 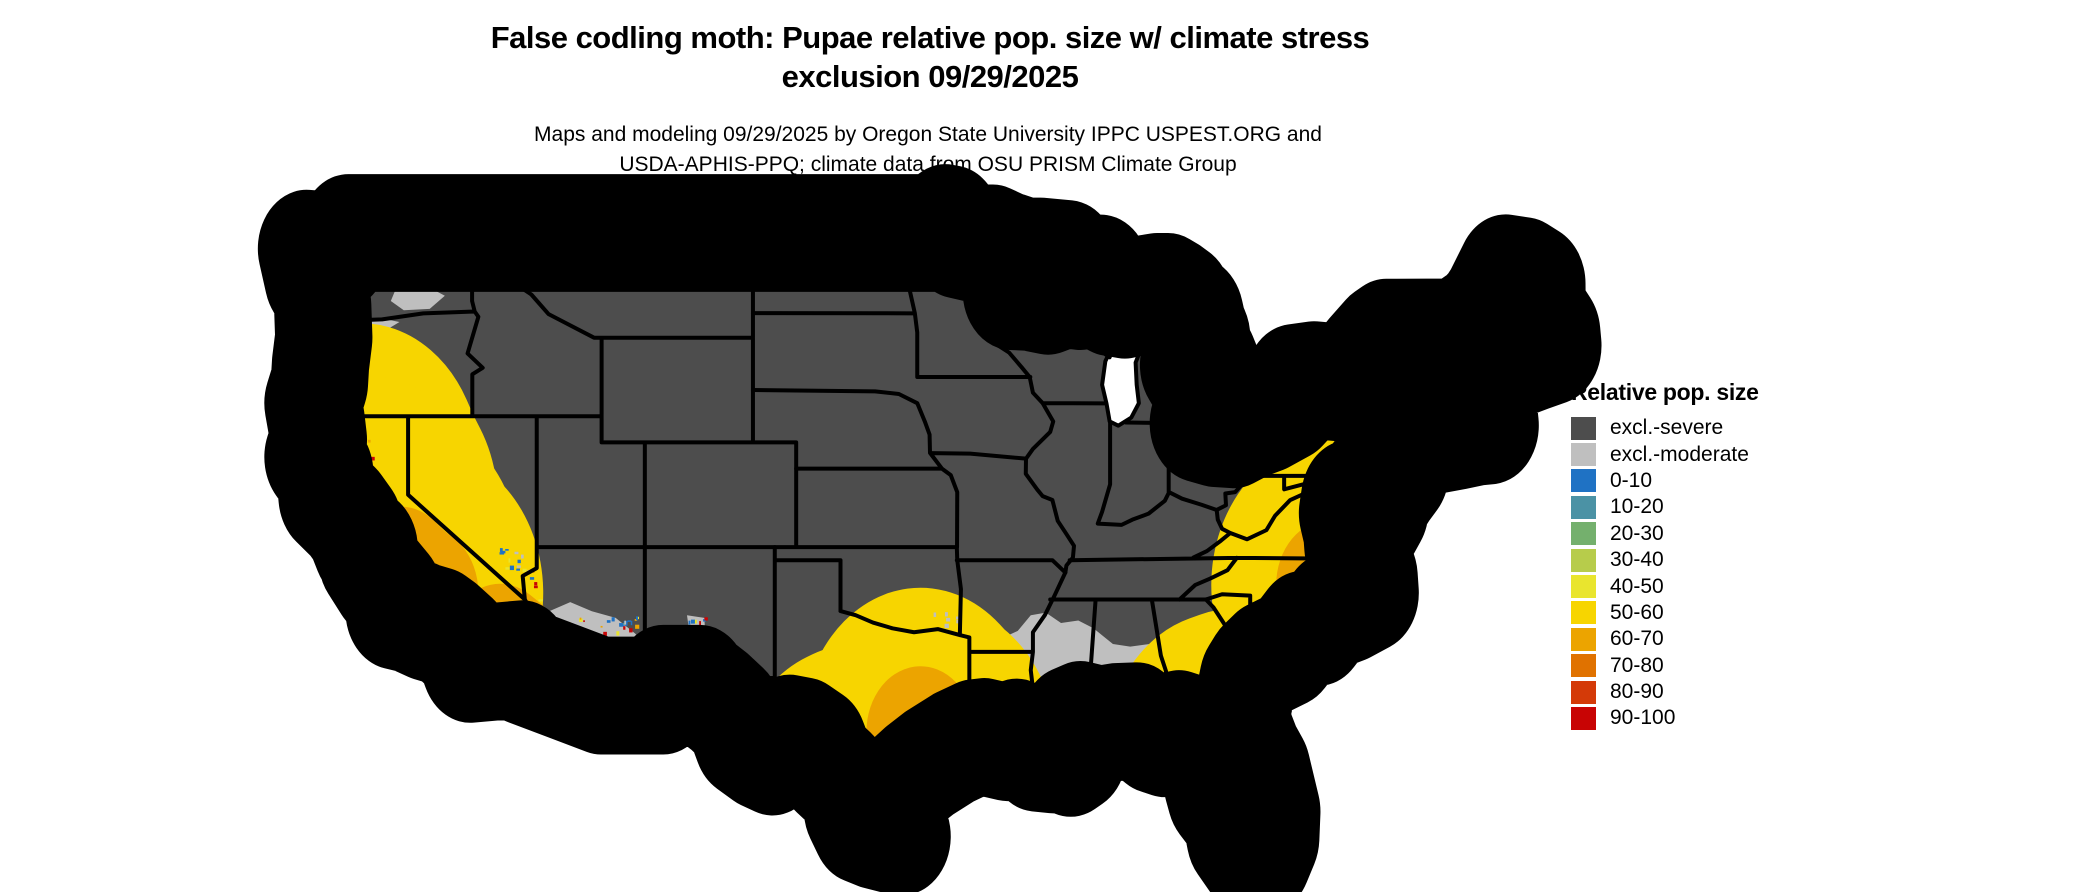 I want to click on legend-item: 60-70, so click(x=1665, y=639).